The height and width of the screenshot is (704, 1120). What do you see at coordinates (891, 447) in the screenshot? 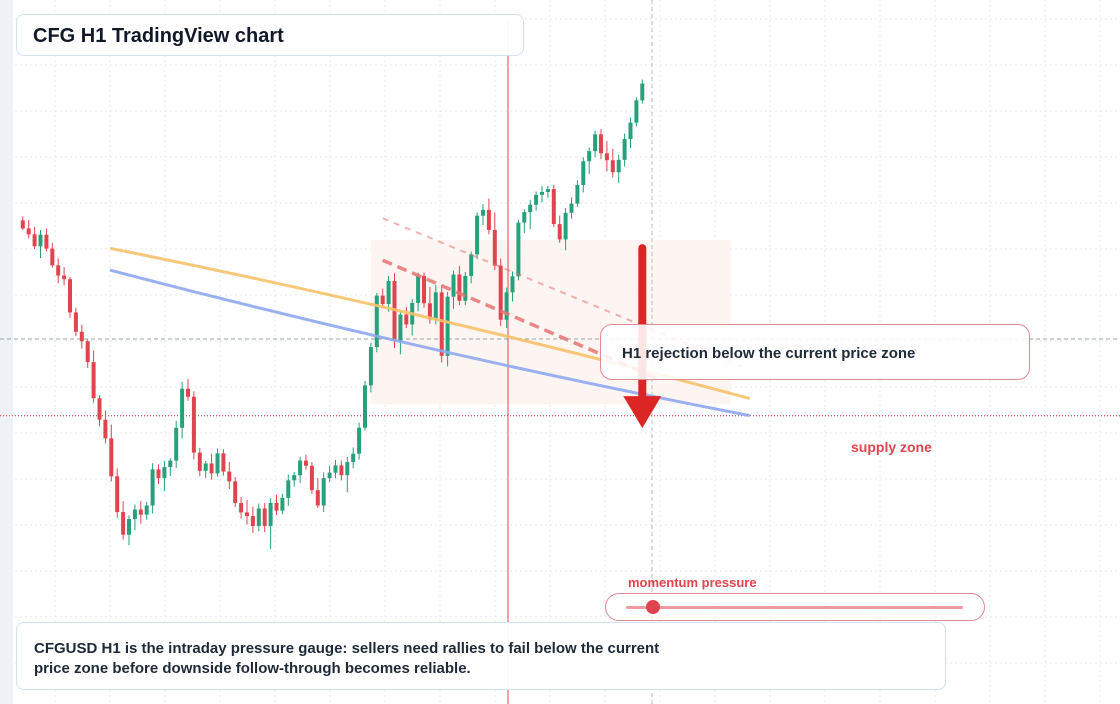
I see `supply-zone-label: supply zone` at bounding box center [891, 447].